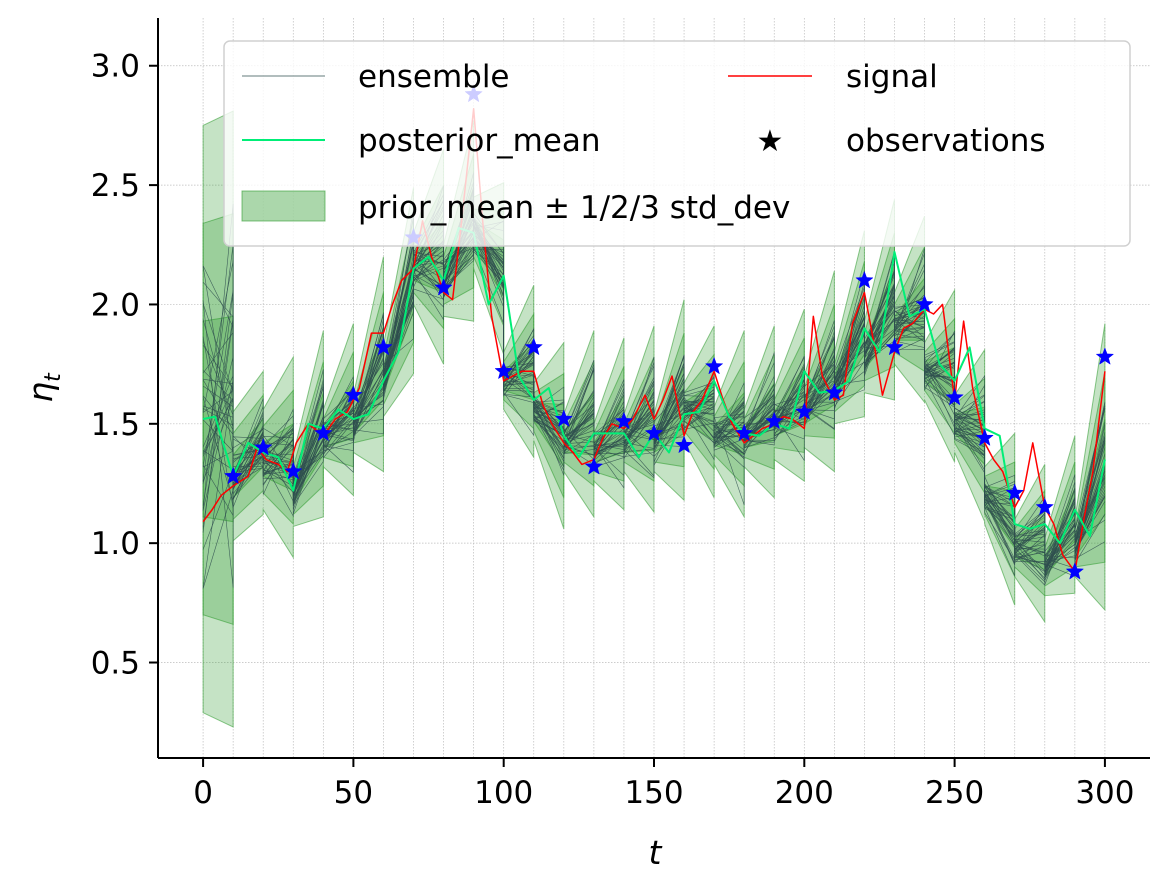  Describe the element at coordinates (115, 425) in the screenshot. I see `y-tick-label: 1.5` at that location.